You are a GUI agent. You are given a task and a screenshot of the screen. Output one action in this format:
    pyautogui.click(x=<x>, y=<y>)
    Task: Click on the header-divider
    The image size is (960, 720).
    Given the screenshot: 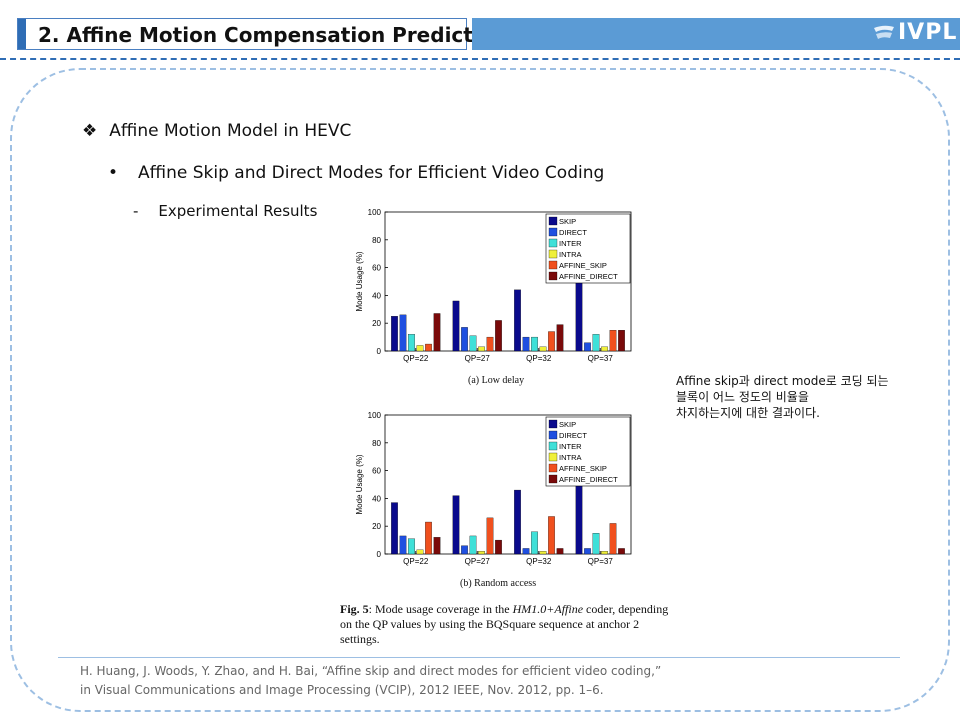 What is the action you would take?
    pyautogui.click(x=480, y=59)
    